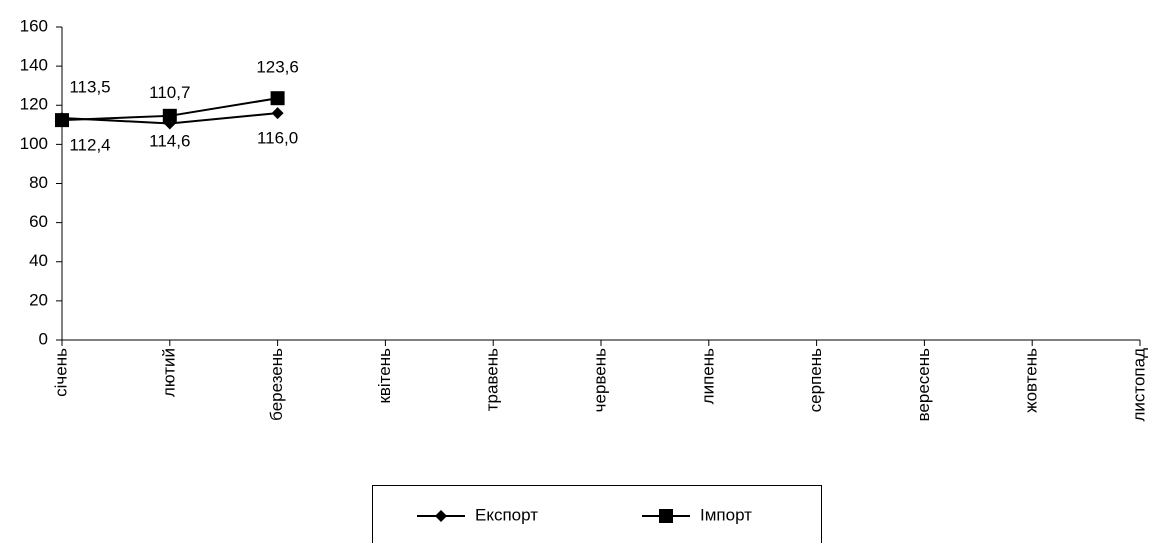 This screenshot has height=543, width=1149. What do you see at coordinates (169, 140) in the screenshot?
I see `data-label: 114,6` at bounding box center [169, 140].